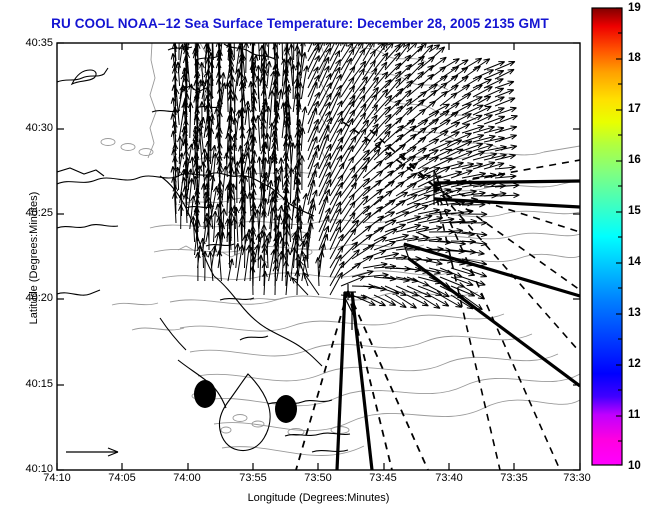 Image resolution: width=651 pixels, height=519 pixels. Describe the element at coordinates (634, 313) in the screenshot. I see `colorbar-tick-13: 13` at that location.